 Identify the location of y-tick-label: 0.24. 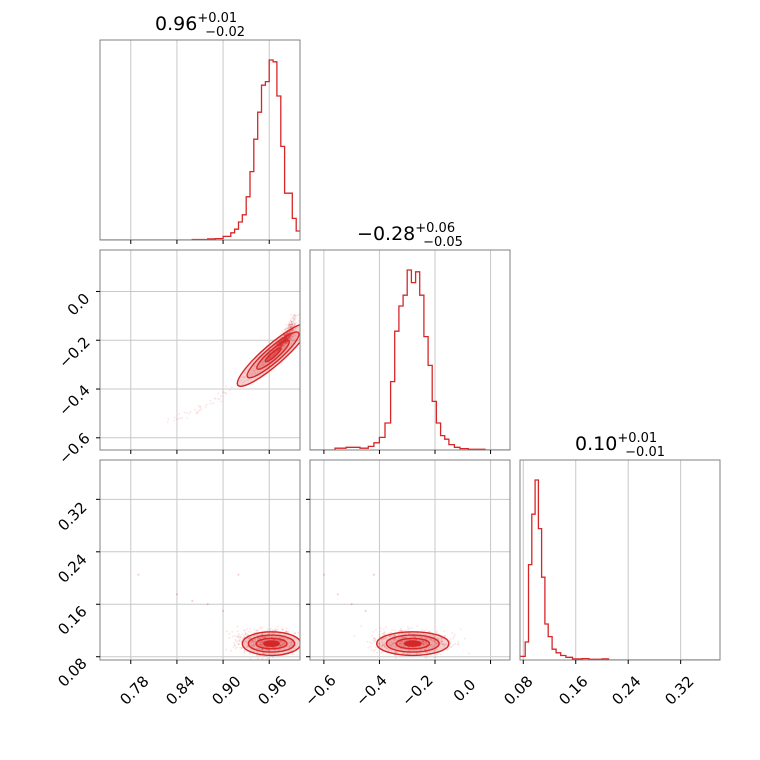
(72, 568).